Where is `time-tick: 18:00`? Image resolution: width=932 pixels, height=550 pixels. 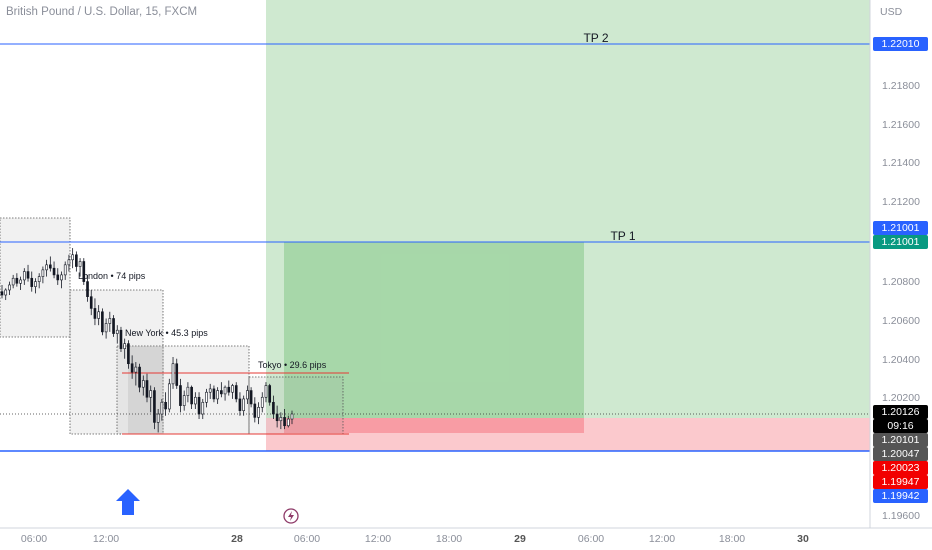 time-tick: 18:00 is located at coordinates (449, 539).